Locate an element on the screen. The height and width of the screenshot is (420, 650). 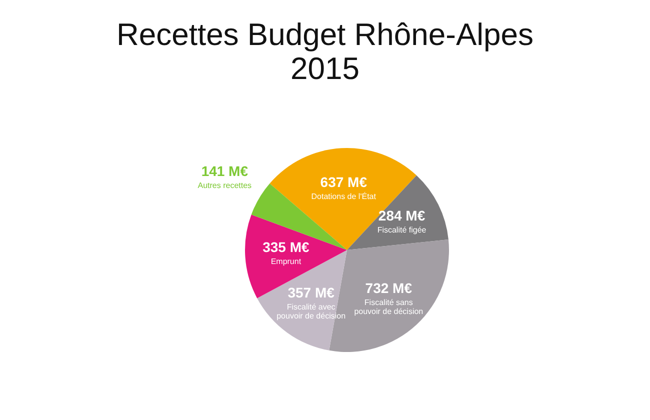
data-label: 357 M€ is located at coordinates (311, 292).